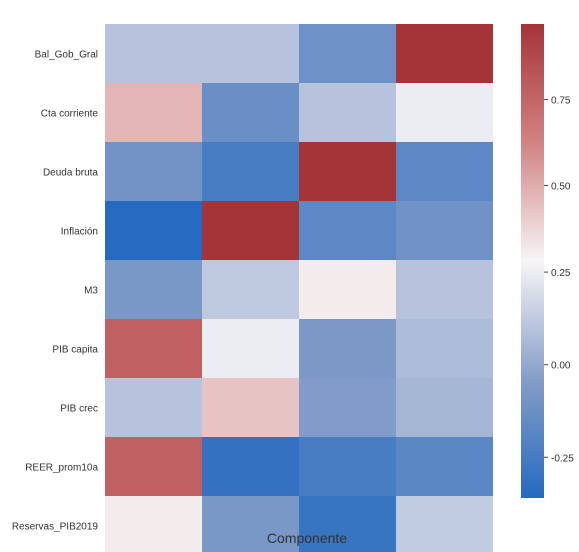 The height and width of the screenshot is (552, 579). Describe the element at coordinates (61, 468) in the screenshot. I see `y-tick-label: REER_prom10a` at that location.